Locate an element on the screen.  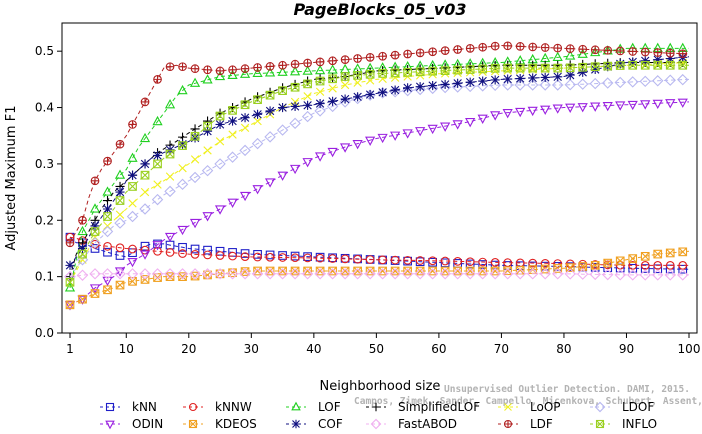
x-tick-label: 40 is located at coordinates (313, 349).